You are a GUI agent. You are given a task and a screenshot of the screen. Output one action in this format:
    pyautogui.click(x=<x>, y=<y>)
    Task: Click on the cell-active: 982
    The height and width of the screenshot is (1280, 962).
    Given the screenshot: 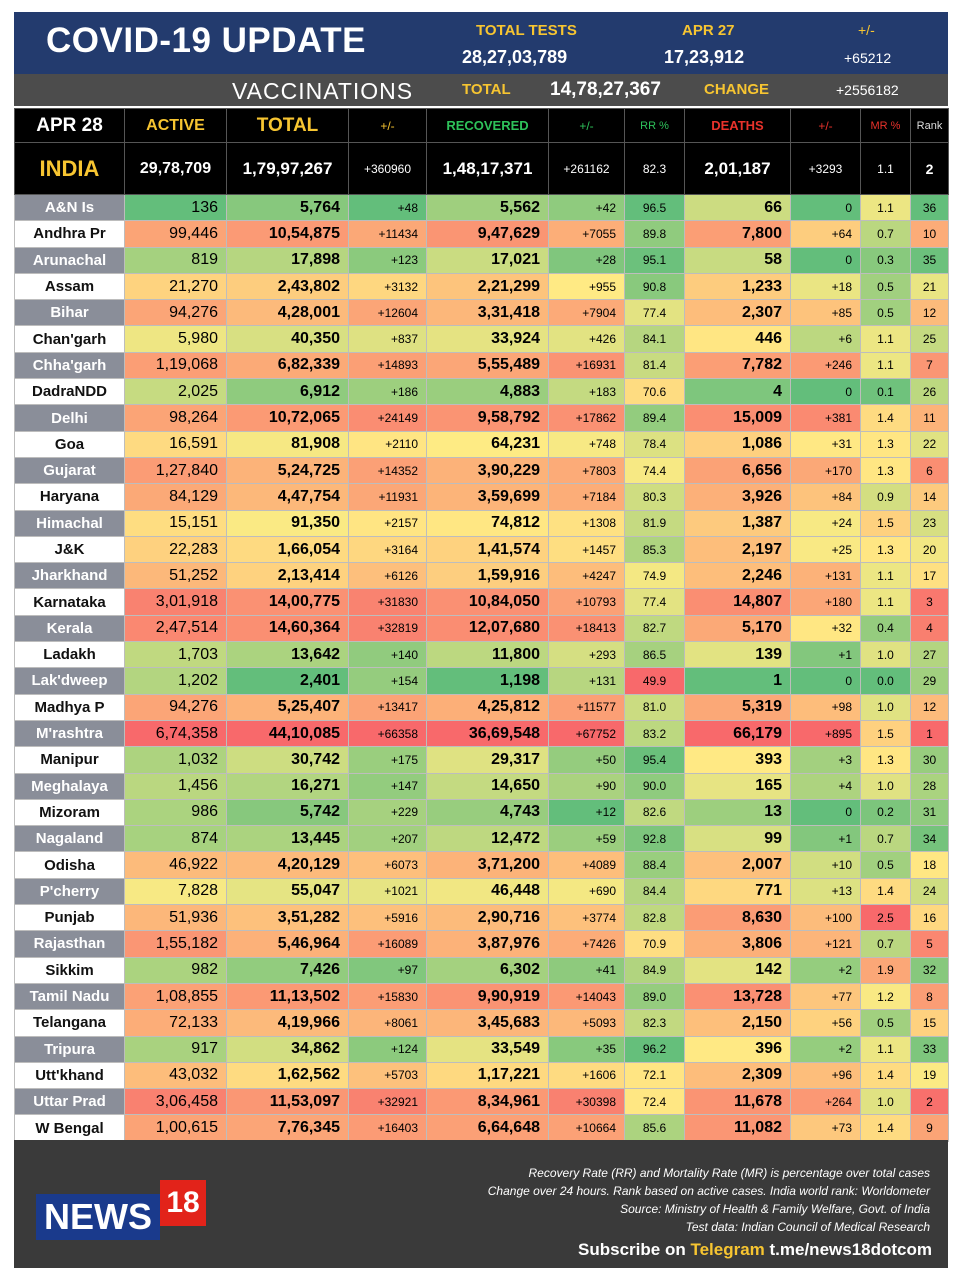 What is the action you would take?
    pyautogui.click(x=175, y=970)
    